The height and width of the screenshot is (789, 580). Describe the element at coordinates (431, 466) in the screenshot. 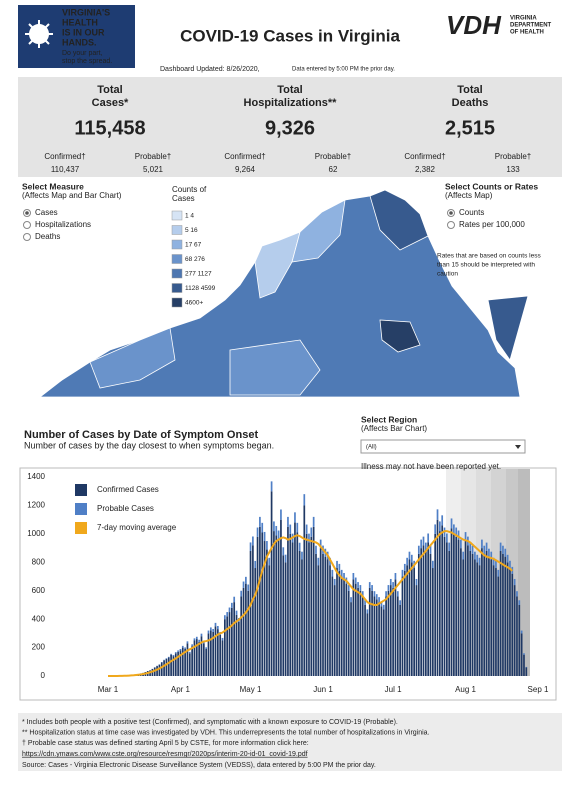

I see `unreported-note: Illness may not have been reported yet.` at that location.